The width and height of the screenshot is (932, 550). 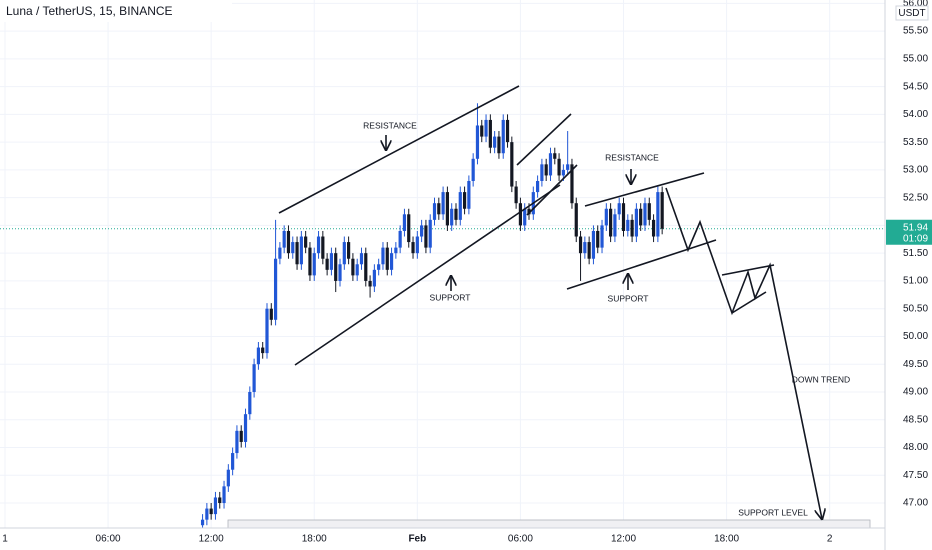 What do you see at coordinates (773, 512) in the screenshot?
I see `annotation: SUPPORT LEVEL` at bounding box center [773, 512].